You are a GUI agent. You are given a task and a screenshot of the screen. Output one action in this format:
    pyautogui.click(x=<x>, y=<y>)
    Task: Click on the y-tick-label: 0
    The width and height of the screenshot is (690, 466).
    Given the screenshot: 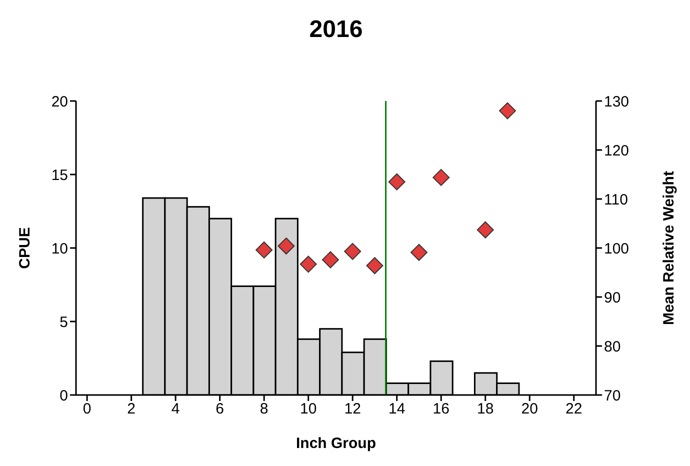 What is the action you would take?
    pyautogui.click(x=64, y=395)
    